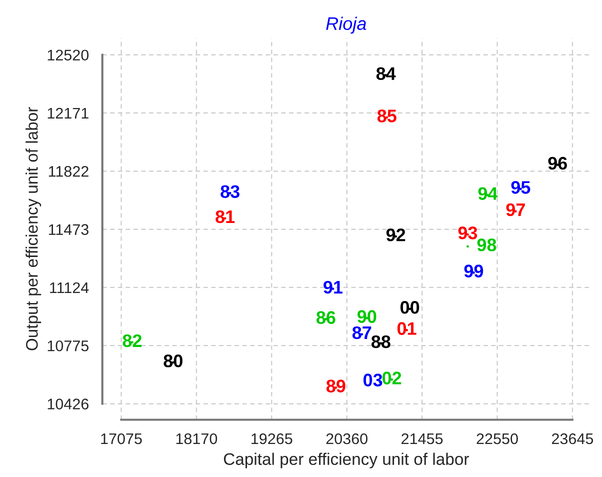  I want to click on y-tick-label: 11473, so click(68, 229).